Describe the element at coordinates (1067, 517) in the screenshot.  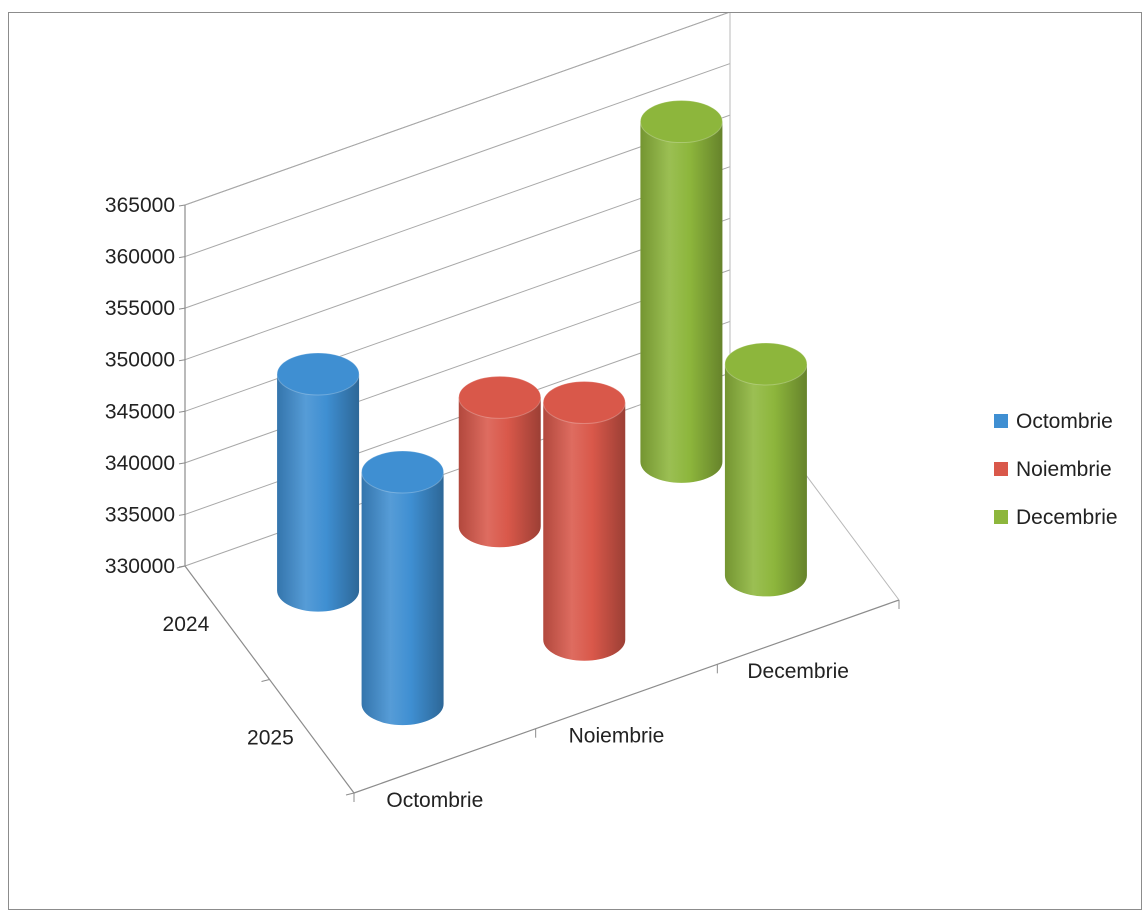
I see `legend-label: Decembrie` at that location.